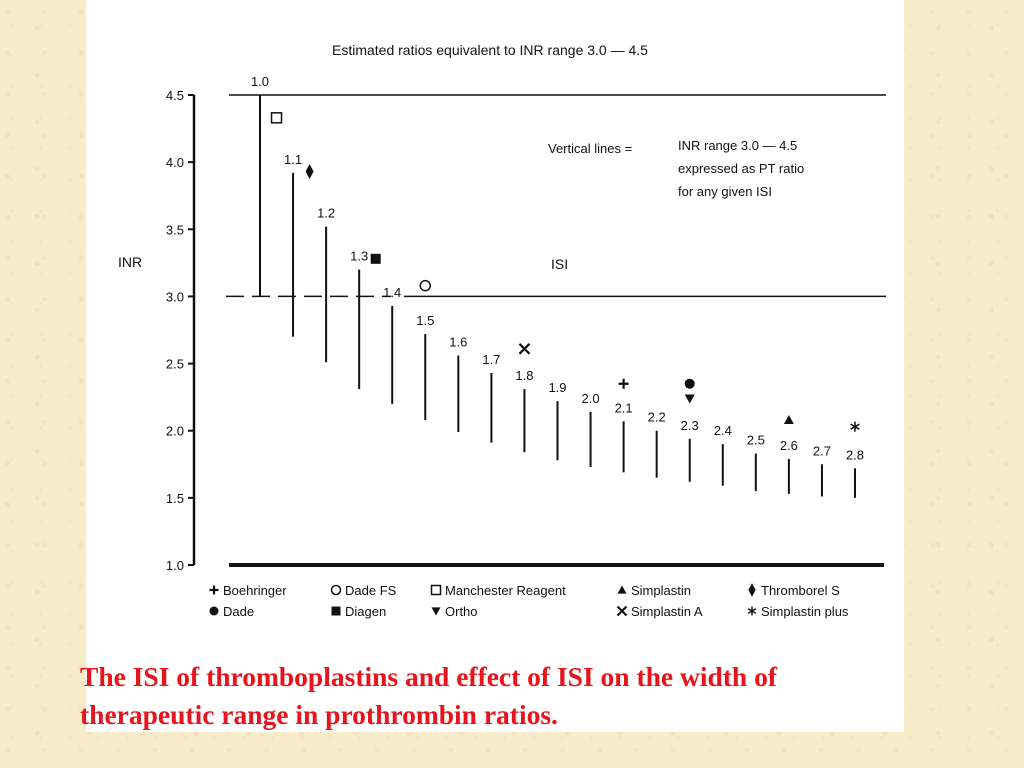 This screenshot has width=1024, height=768. What do you see at coordinates (737, 145) in the screenshot?
I see `annotation-line-1: INR range 3.0 — 4.5` at bounding box center [737, 145].